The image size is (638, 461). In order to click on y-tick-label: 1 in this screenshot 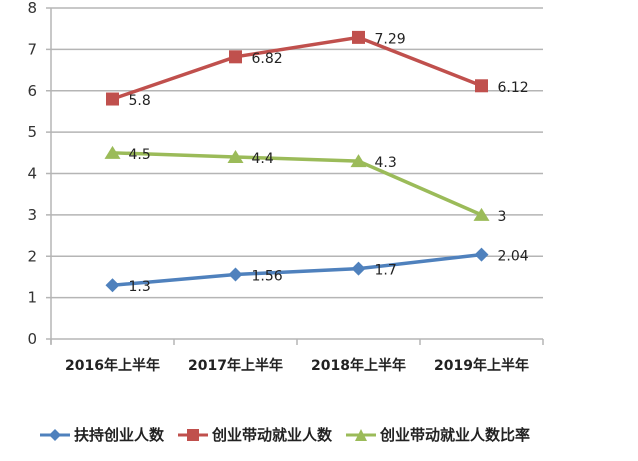, I will do `click(32, 298)`.